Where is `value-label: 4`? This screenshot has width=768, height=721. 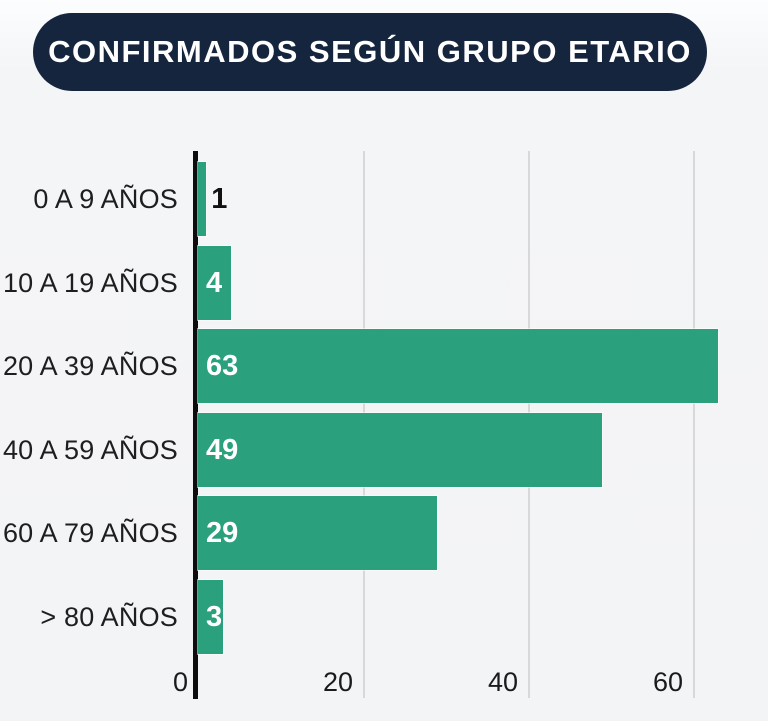
value-label: 4 is located at coordinates (214, 282).